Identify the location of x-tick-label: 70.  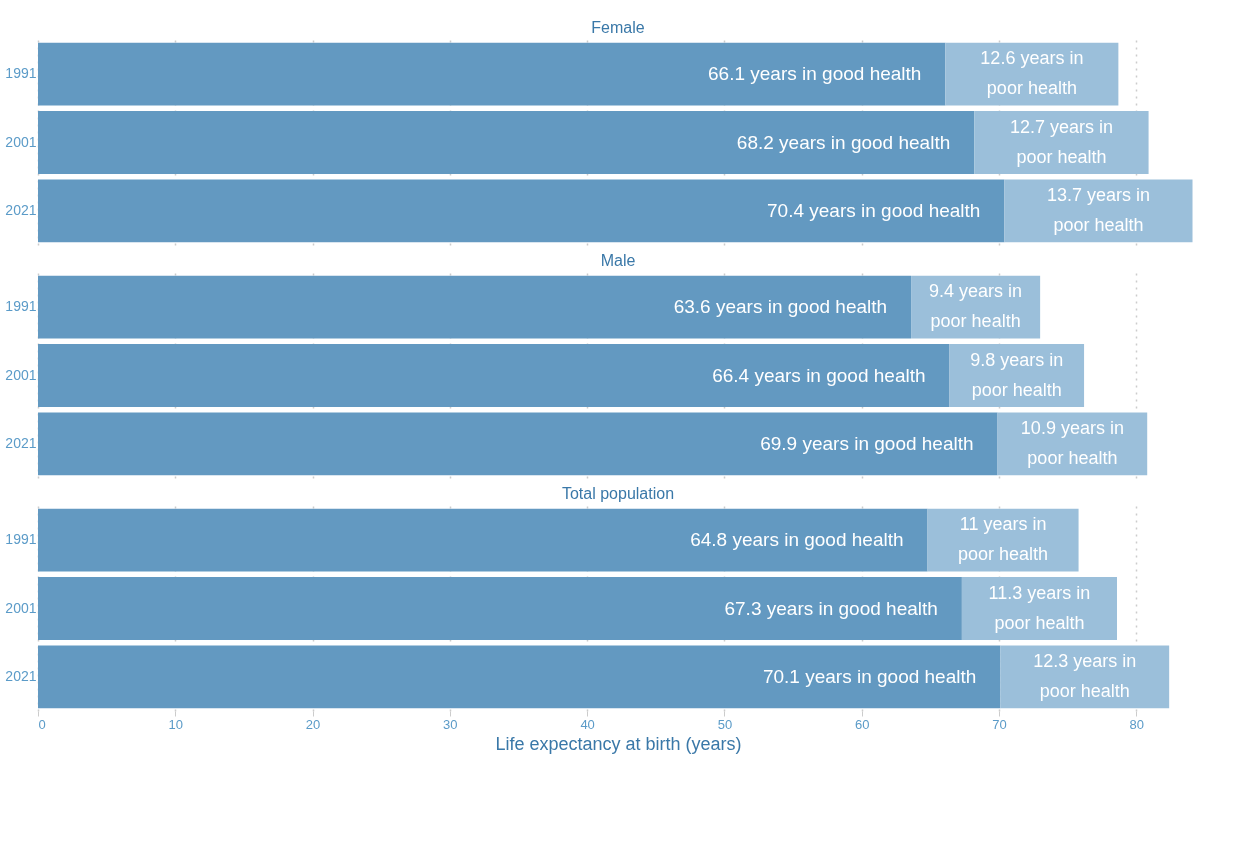
(999, 724).